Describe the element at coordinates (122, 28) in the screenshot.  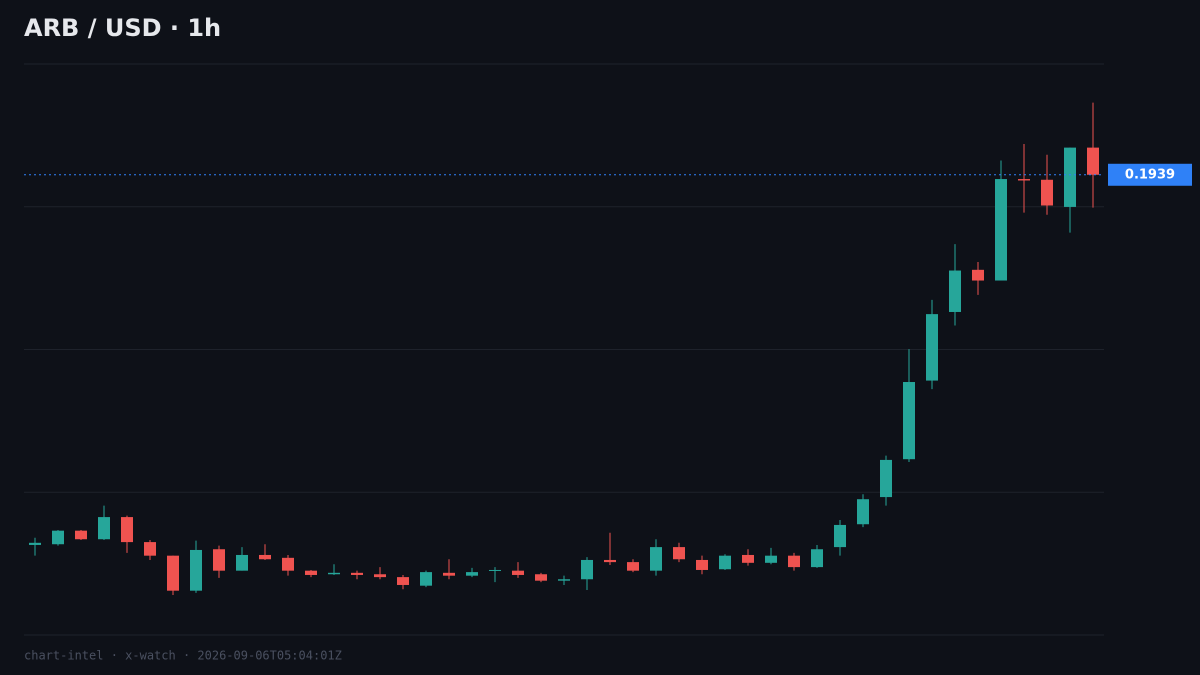
I see `chart-title: ARB / USD · 1h` at that location.